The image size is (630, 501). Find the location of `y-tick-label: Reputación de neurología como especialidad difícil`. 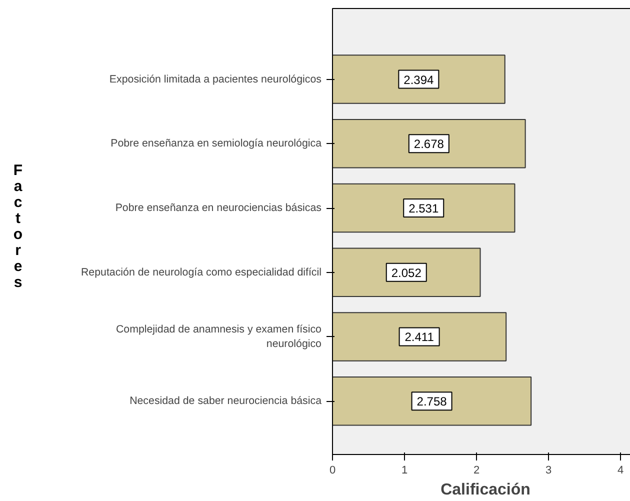

y-tick-label: Reputación de neurología como especialidad difícil is located at coordinates (201, 272).